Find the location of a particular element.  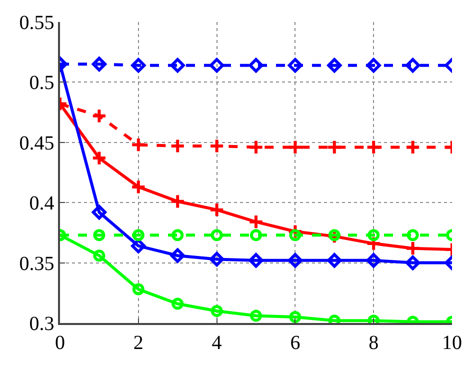

y-tick-label: 0.45 is located at coordinates (36, 143).